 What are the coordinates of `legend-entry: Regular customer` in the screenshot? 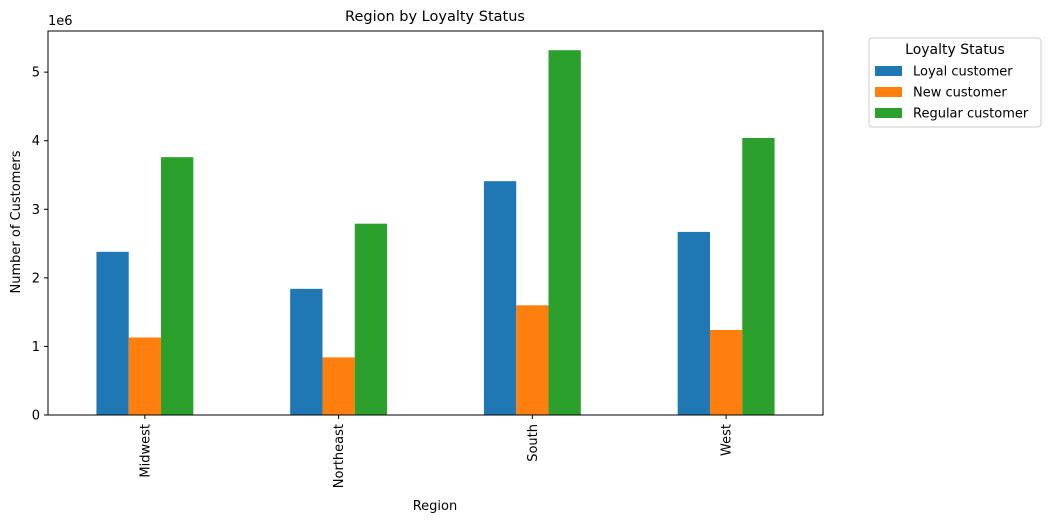 It's located at (971, 114).